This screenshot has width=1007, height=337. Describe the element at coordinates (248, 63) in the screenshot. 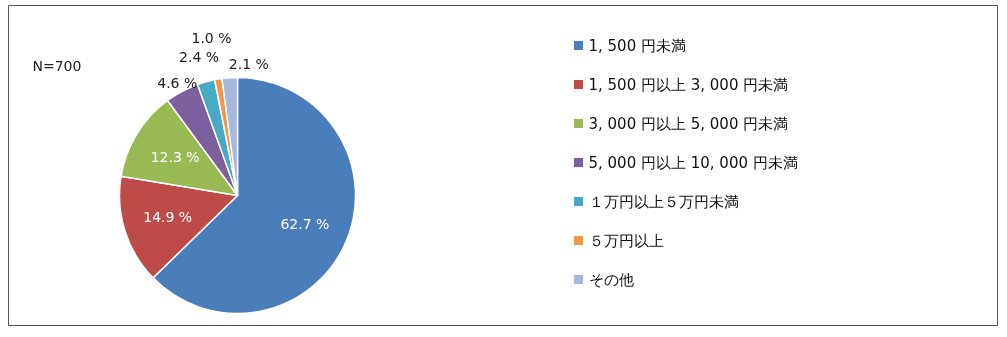

I see `data-label: 2.1 %` at that location.